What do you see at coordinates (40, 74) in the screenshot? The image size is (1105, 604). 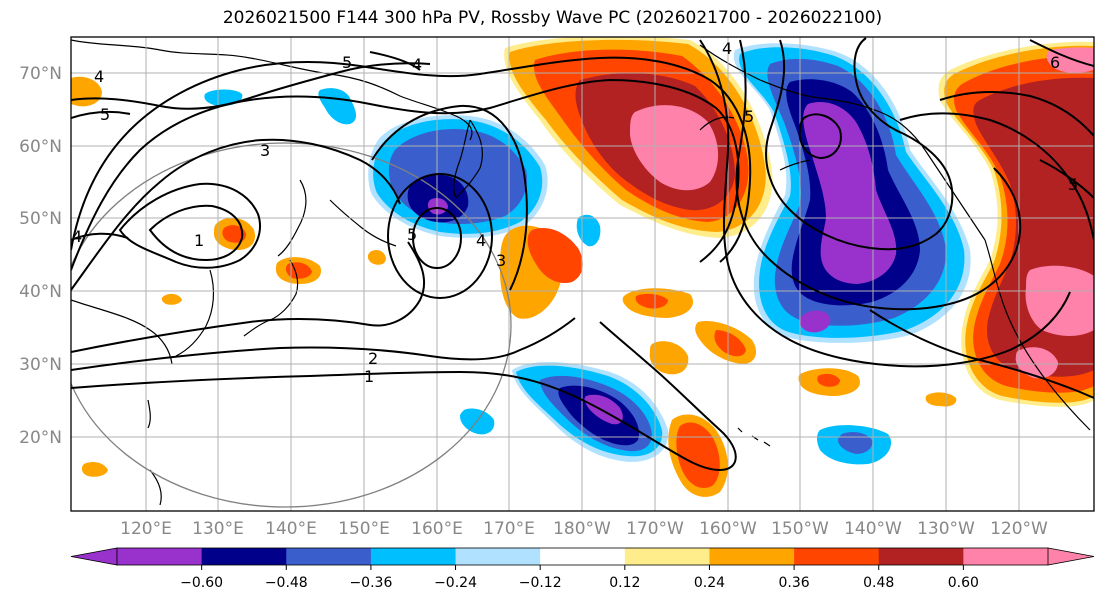 I see `lat-label-70: 70°N` at bounding box center [40, 74].